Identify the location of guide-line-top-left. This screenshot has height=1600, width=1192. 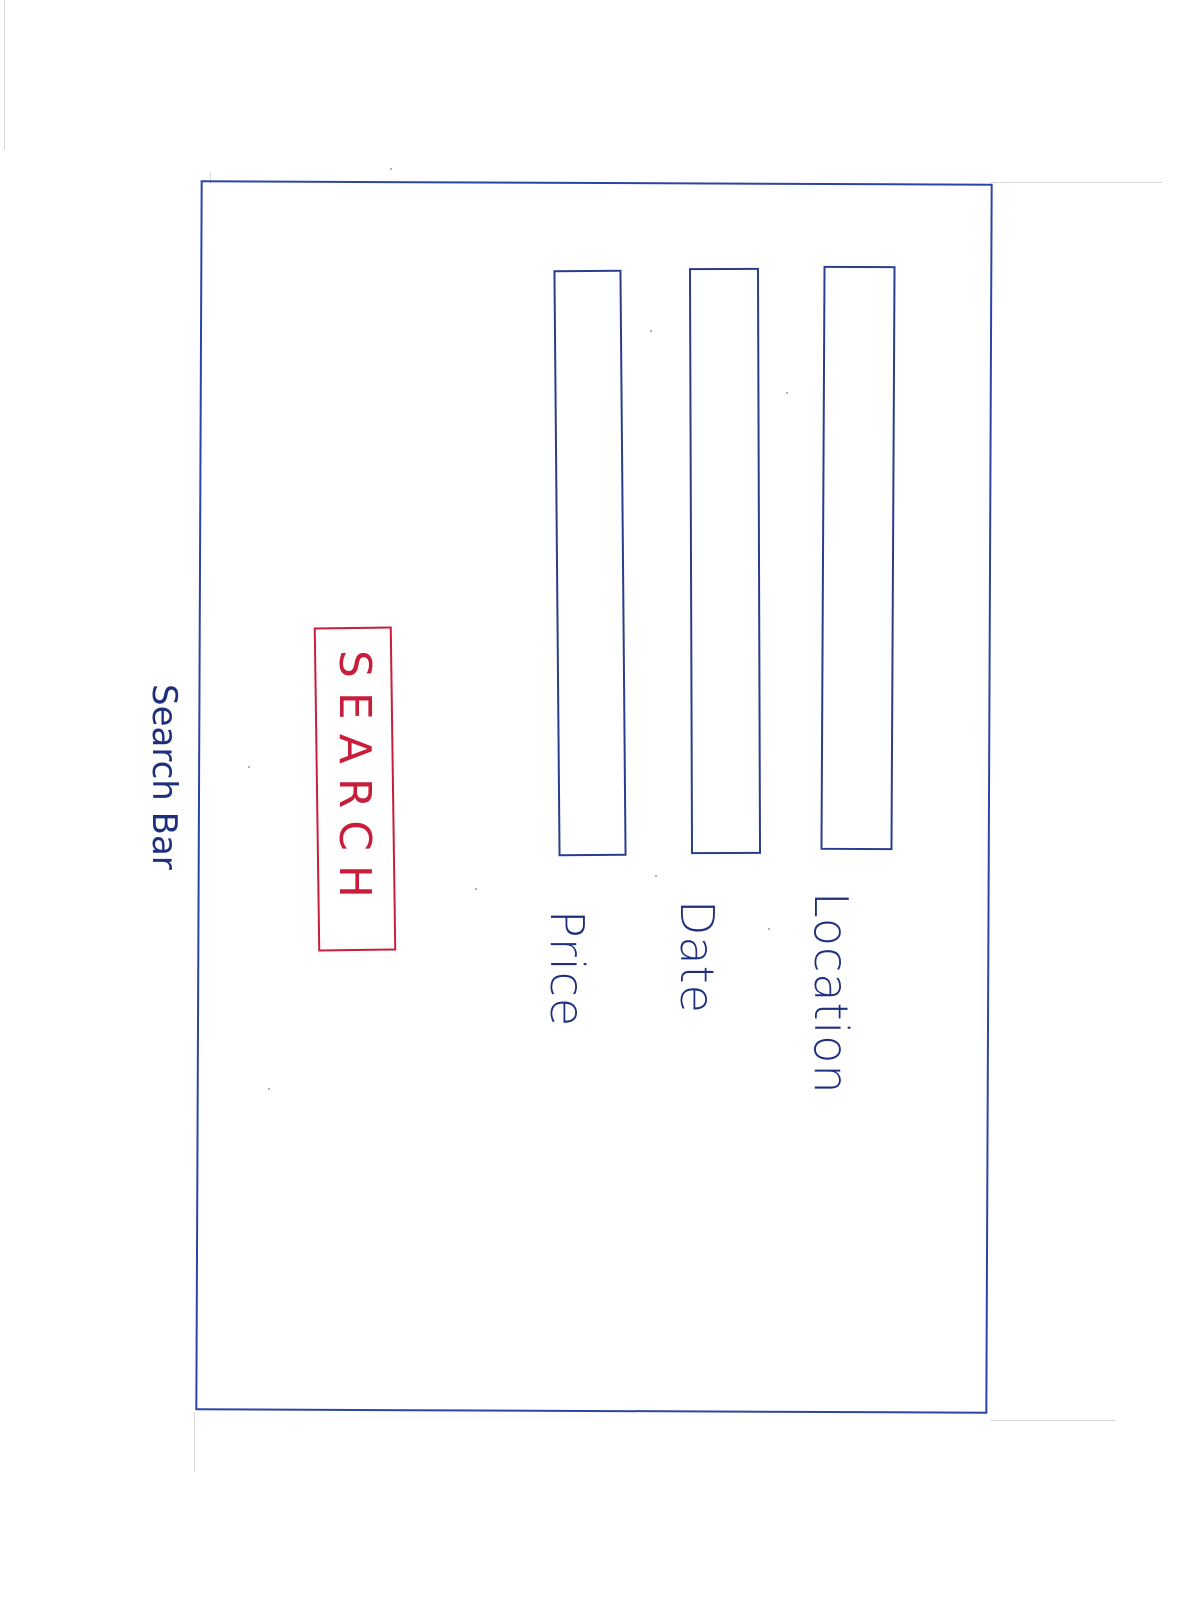
(210, 178).